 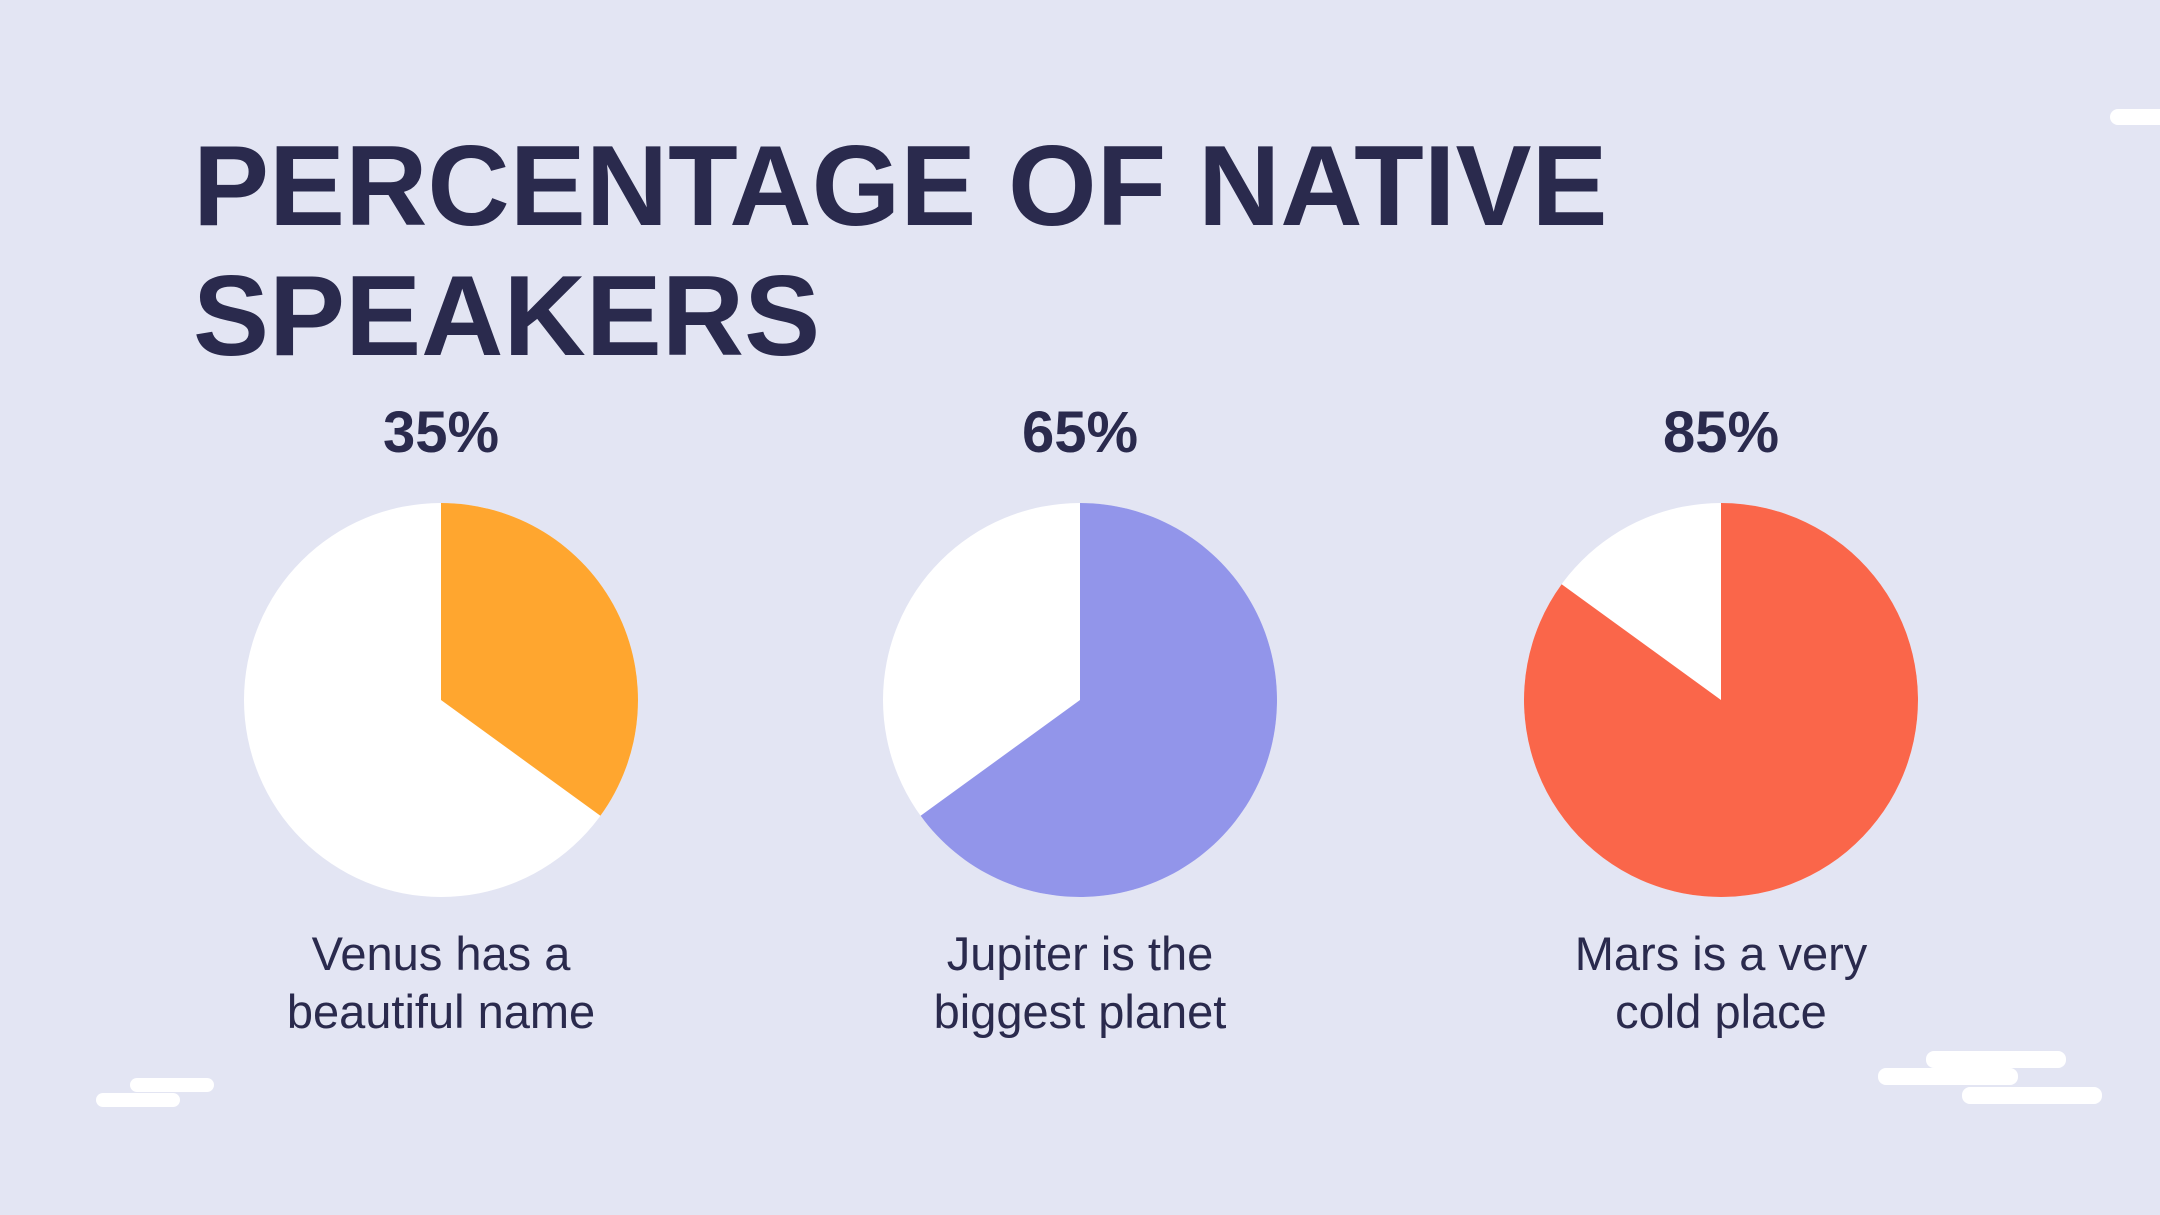 What do you see at coordinates (441, 982) in the screenshot?
I see `pie-caption: Venus has a beautiful name` at bounding box center [441, 982].